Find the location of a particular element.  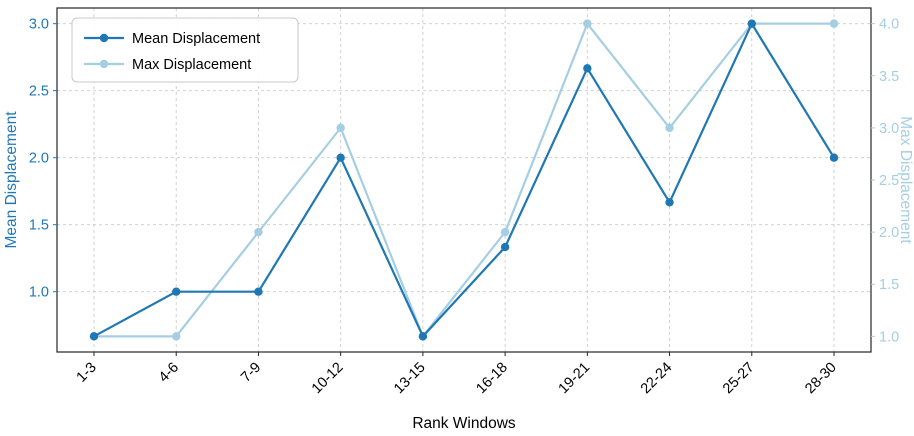

x-tick-label: 19-21 is located at coordinates (575, 379).